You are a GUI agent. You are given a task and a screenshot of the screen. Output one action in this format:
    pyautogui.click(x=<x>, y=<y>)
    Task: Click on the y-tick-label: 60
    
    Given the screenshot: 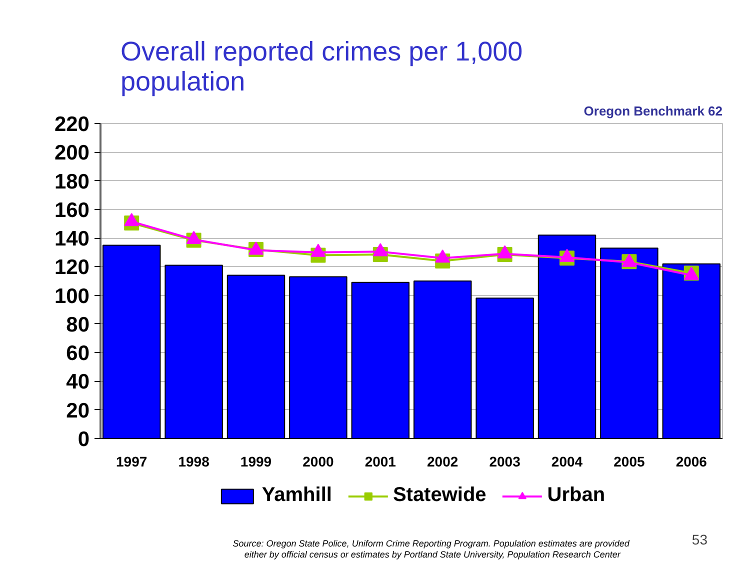 What is the action you would take?
    pyautogui.click(x=78, y=354)
    